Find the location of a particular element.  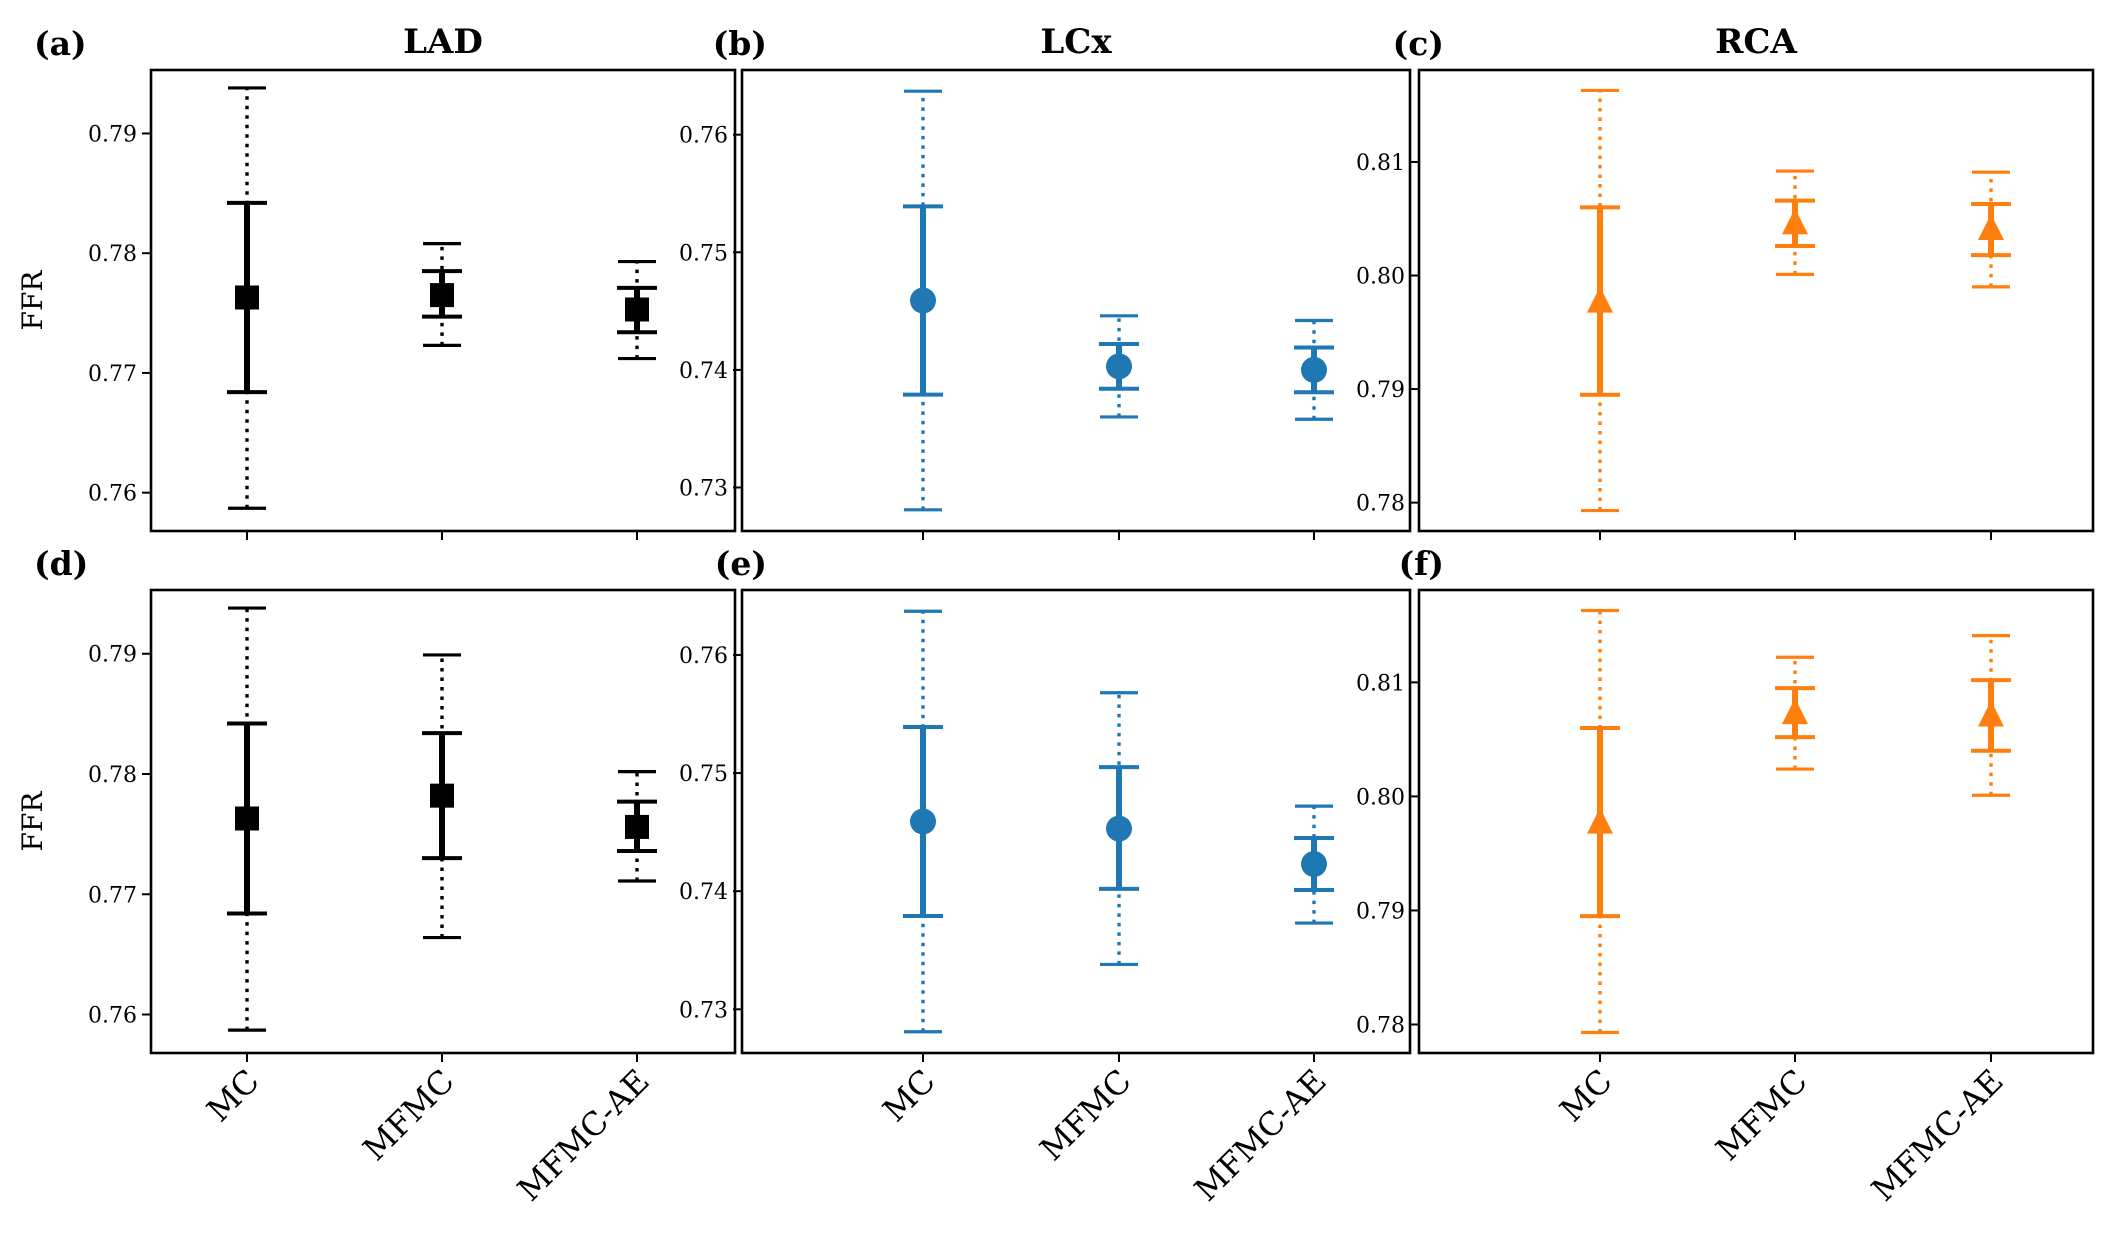

point-b-mfmc is located at coordinates (1119, 366).